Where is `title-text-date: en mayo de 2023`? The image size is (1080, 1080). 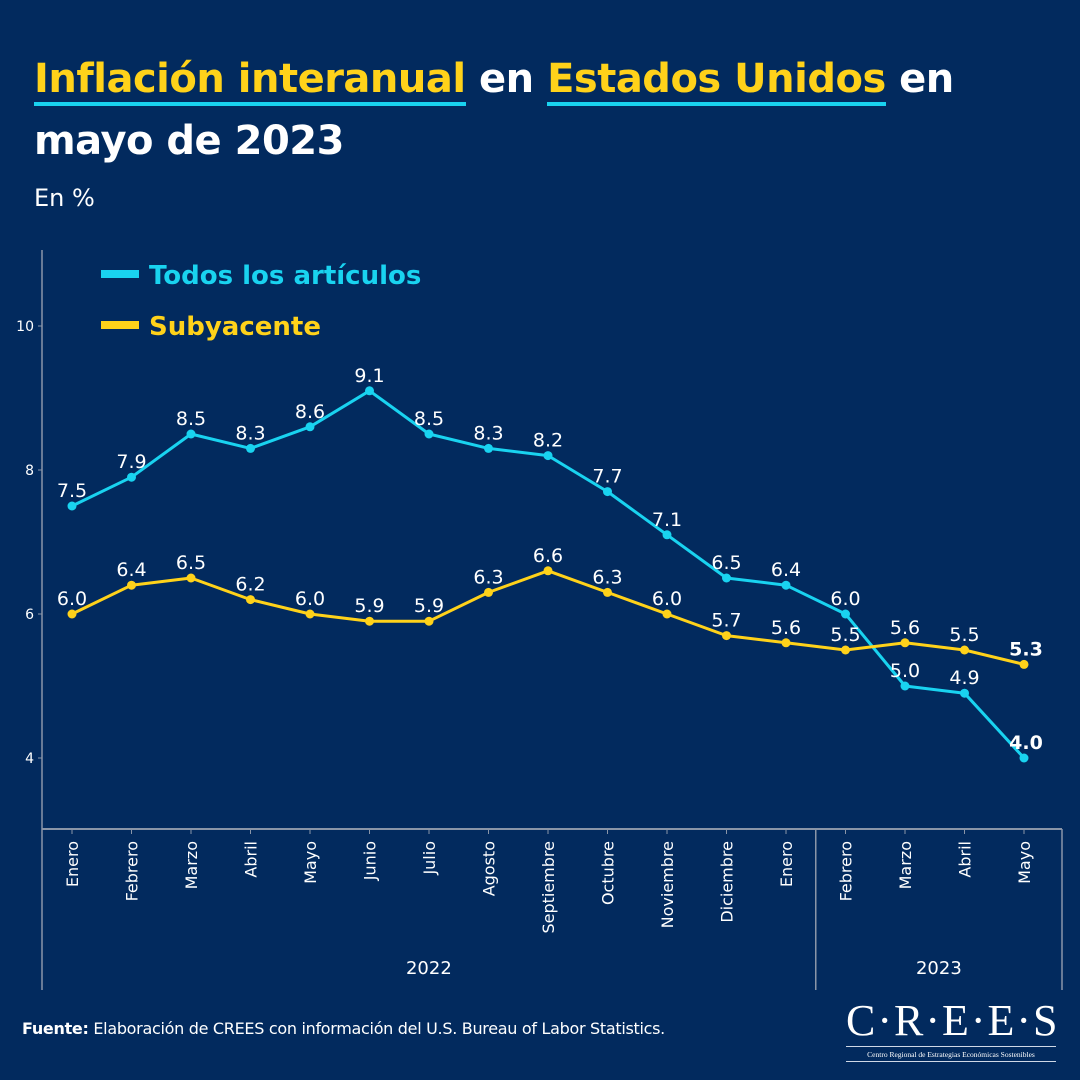
title-text-date: en mayo de 2023 is located at coordinates (494, 110).